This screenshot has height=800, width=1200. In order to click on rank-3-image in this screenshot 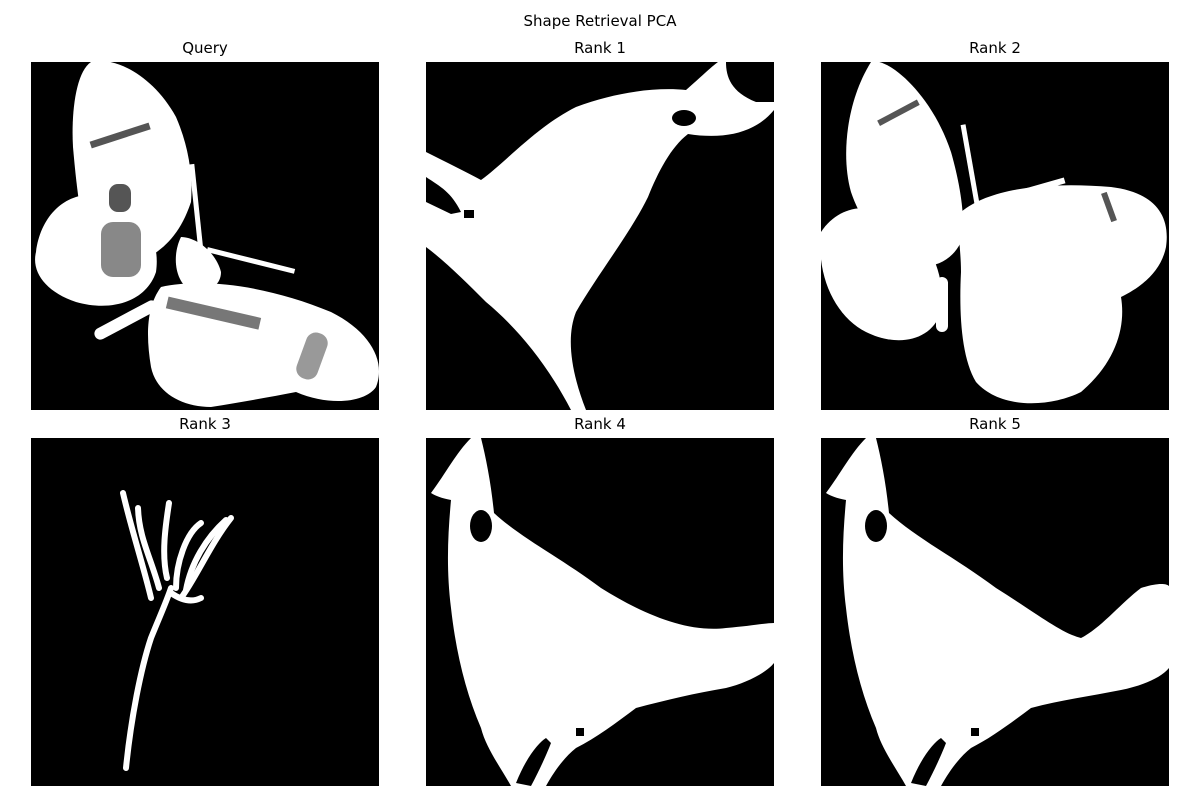, I will do `click(205, 612)`.